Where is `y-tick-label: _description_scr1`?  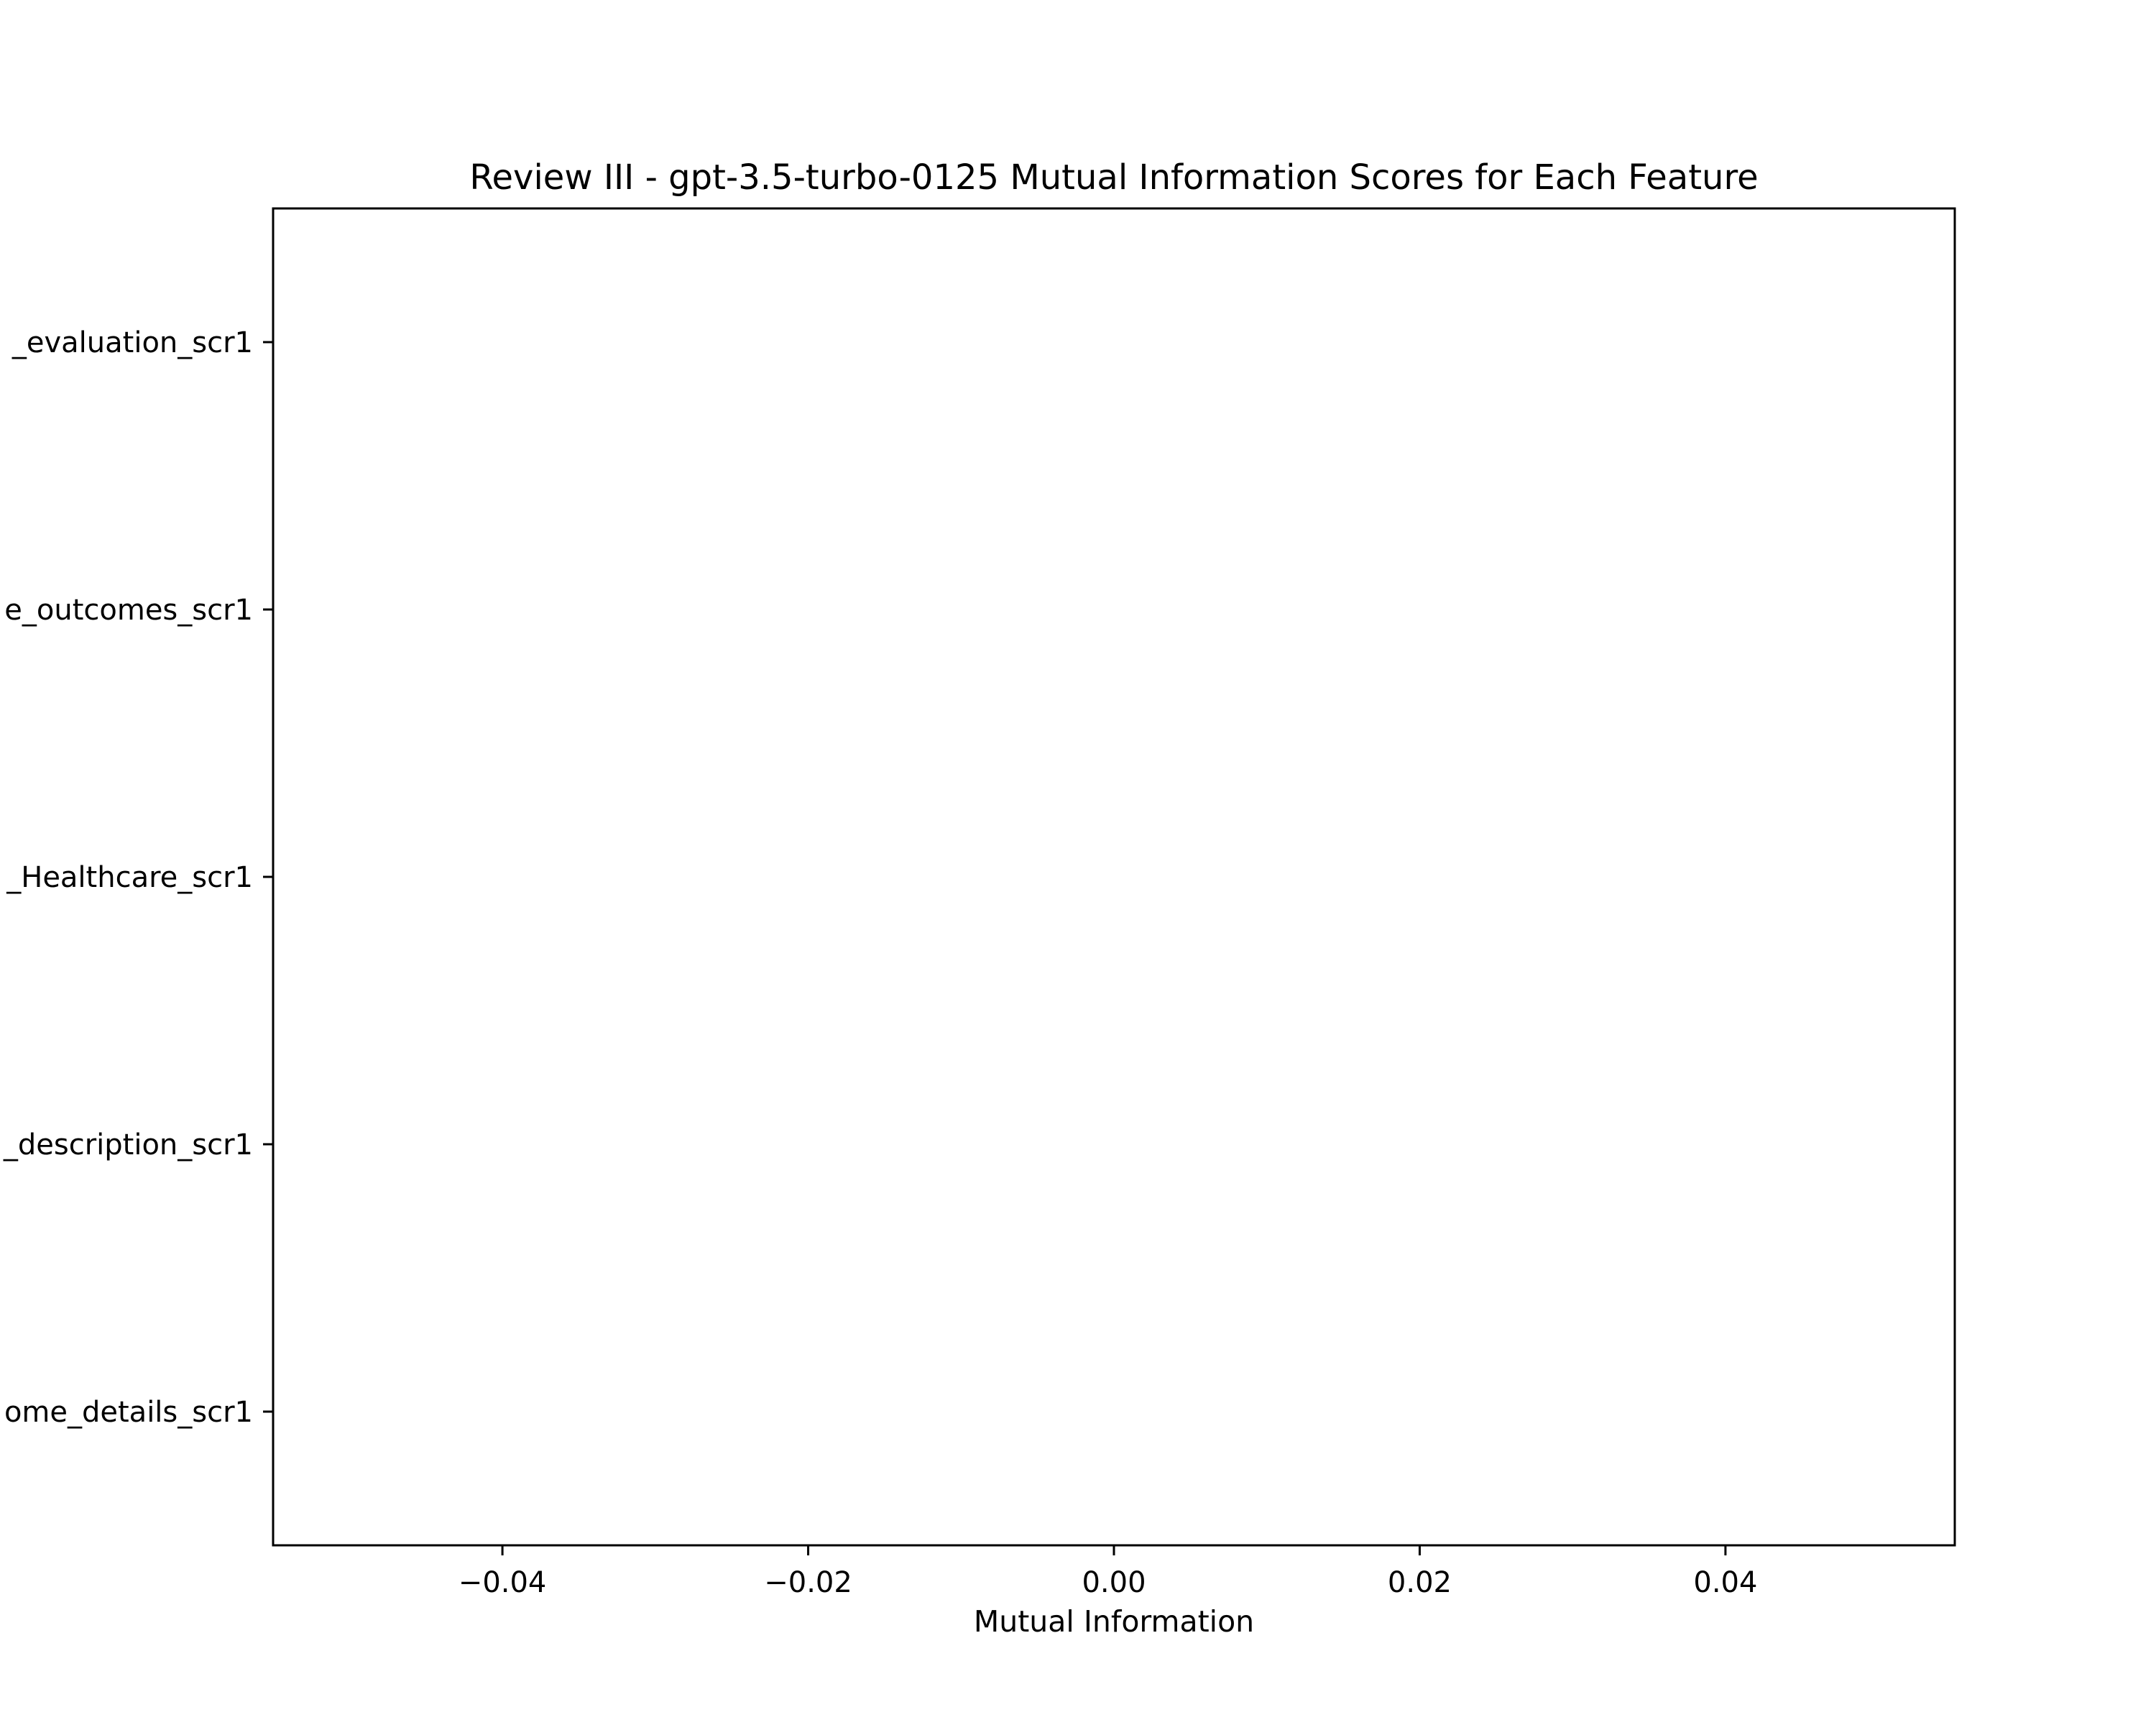
y-tick-label: _description_scr1 is located at coordinates (128, 1145).